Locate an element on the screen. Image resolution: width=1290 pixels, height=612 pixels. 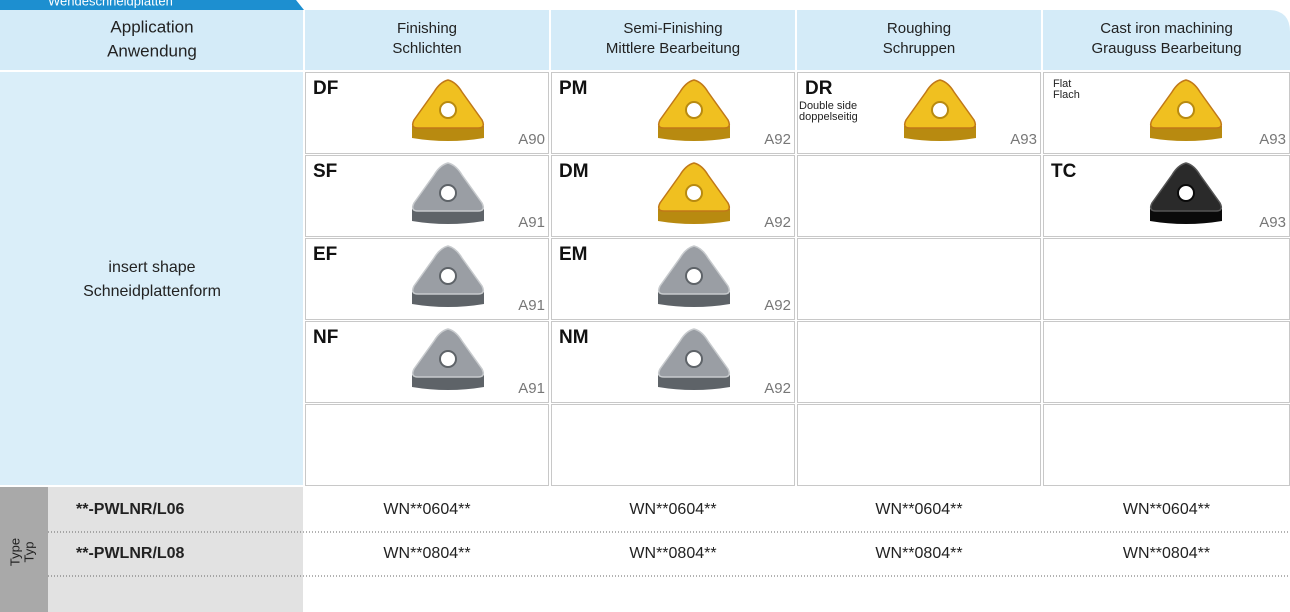
page-ref: A90 is located at coordinates (531, 139).